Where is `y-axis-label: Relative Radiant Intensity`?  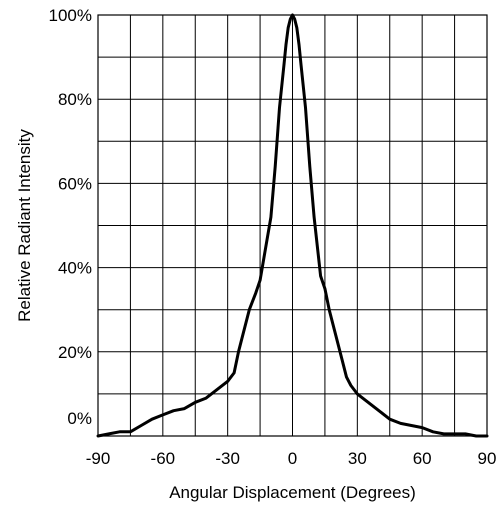 y-axis-label: Relative Radiant Intensity is located at coordinates (24, 225).